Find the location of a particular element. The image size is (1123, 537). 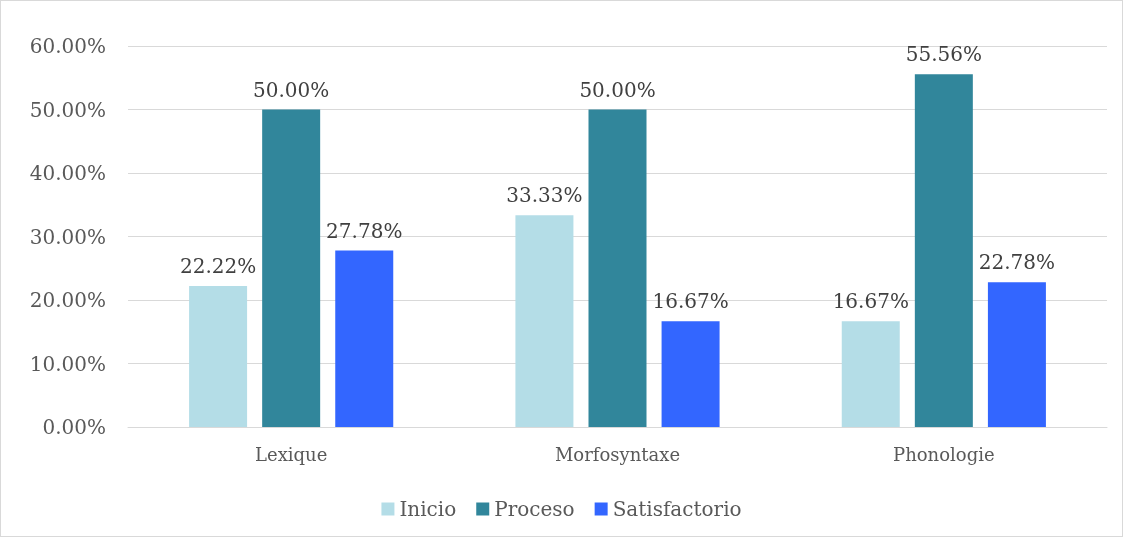

data-label: 55.56% is located at coordinates (943, 54).